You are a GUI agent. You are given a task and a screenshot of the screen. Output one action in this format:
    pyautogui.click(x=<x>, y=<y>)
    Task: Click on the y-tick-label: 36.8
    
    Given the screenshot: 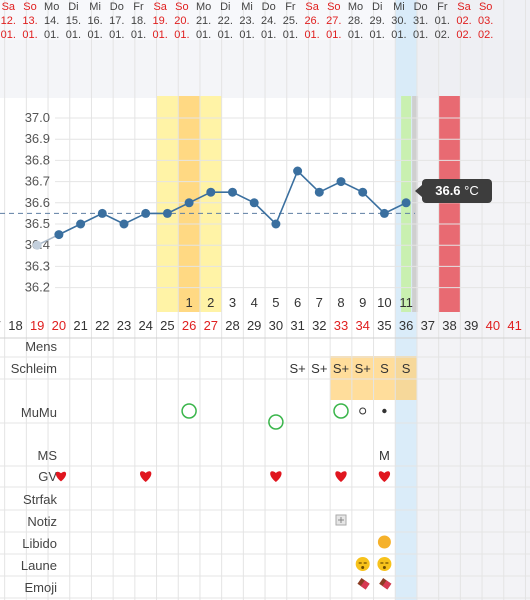 What is the action you would take?
    pyautogui.click(x=37, y=159)
    